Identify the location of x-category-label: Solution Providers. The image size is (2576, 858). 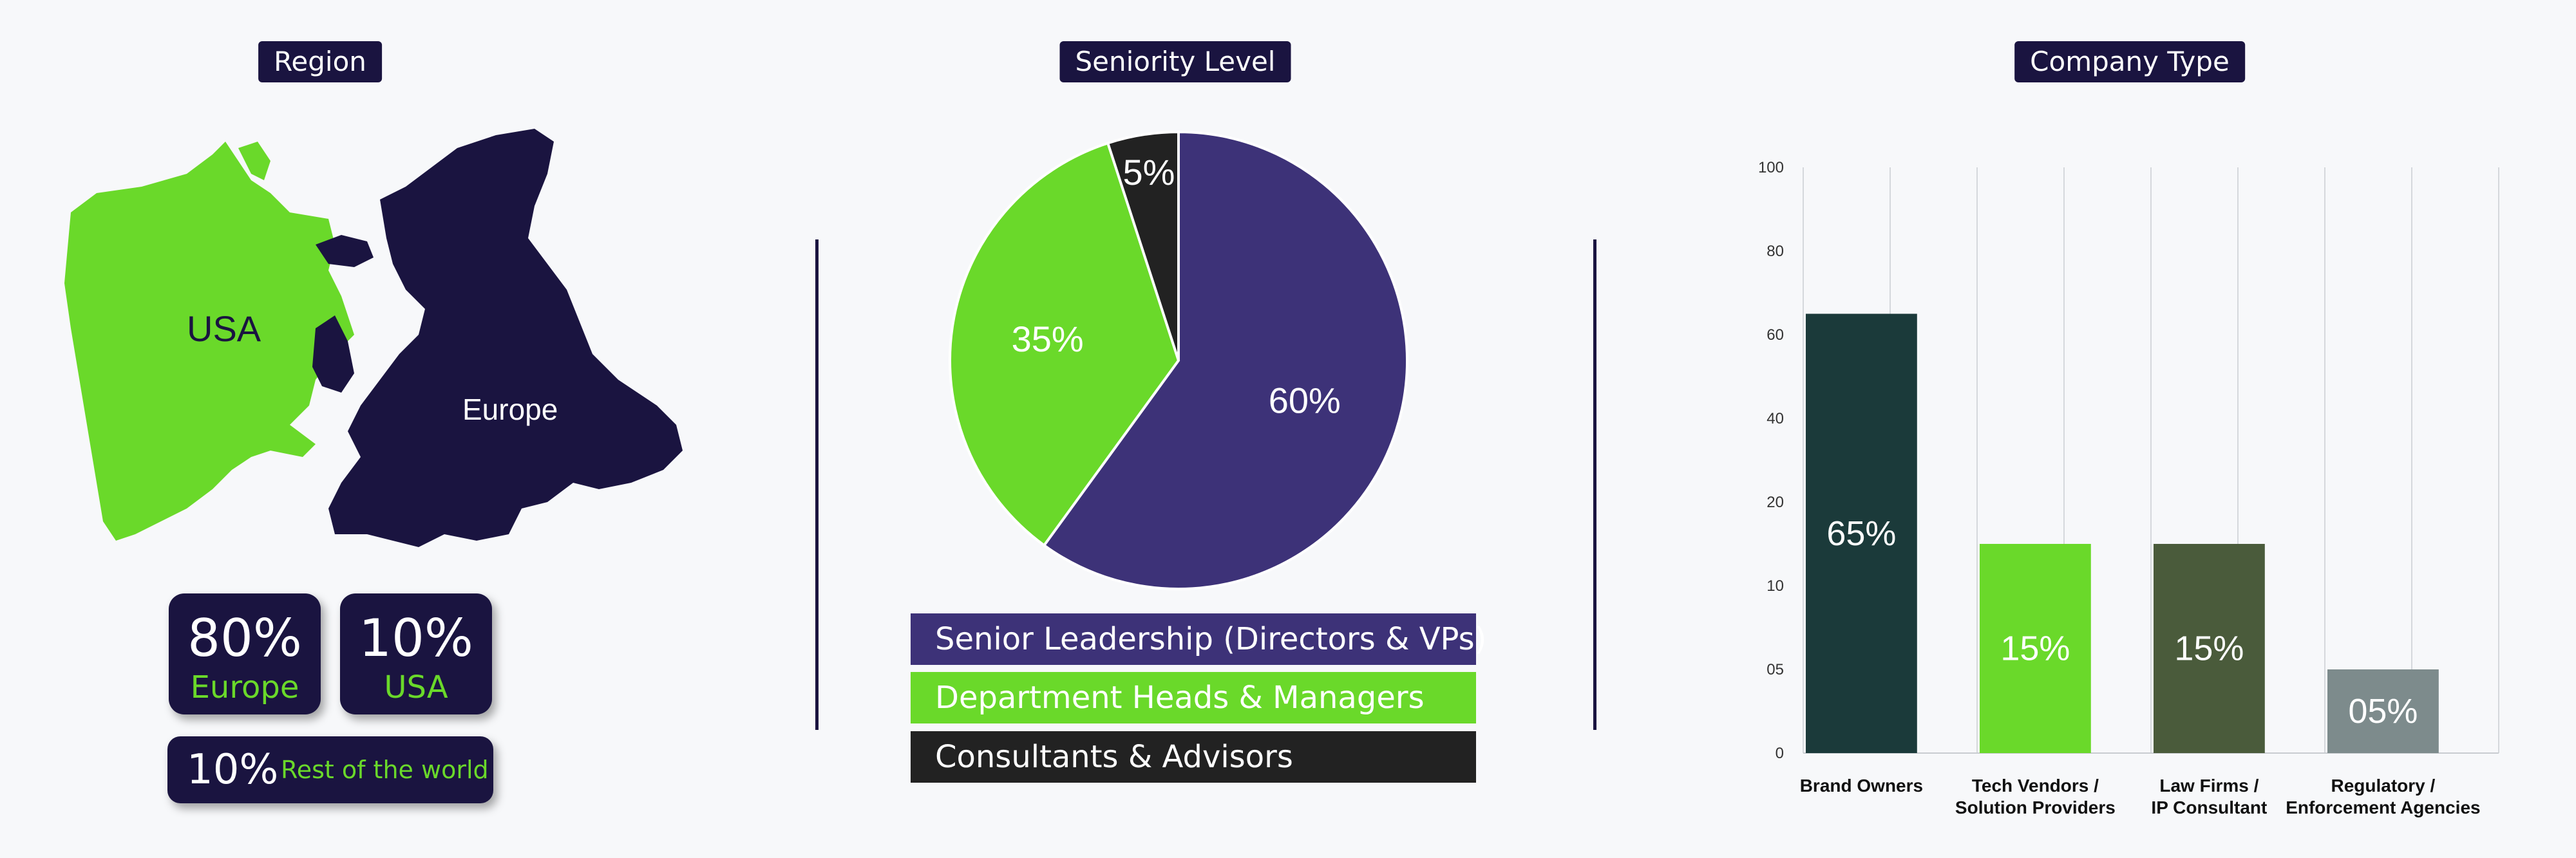
(2035, 807).